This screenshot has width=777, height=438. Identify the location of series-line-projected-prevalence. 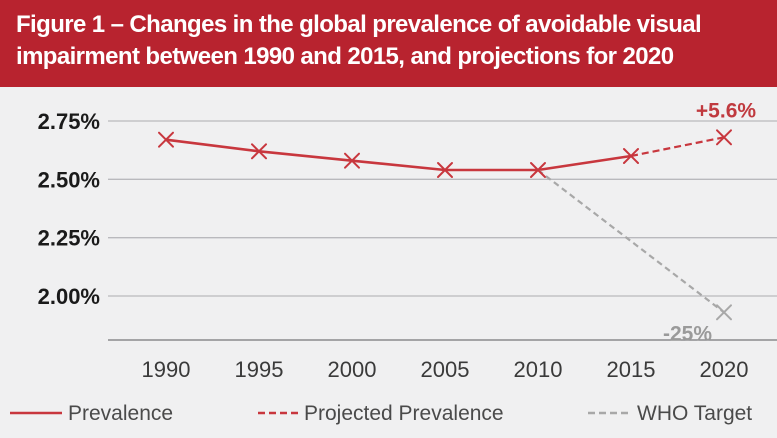
(677, 147).